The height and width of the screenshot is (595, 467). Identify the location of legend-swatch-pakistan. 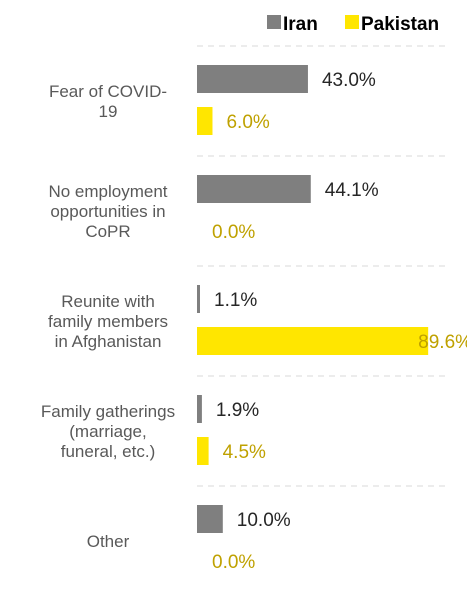
(352, 22).